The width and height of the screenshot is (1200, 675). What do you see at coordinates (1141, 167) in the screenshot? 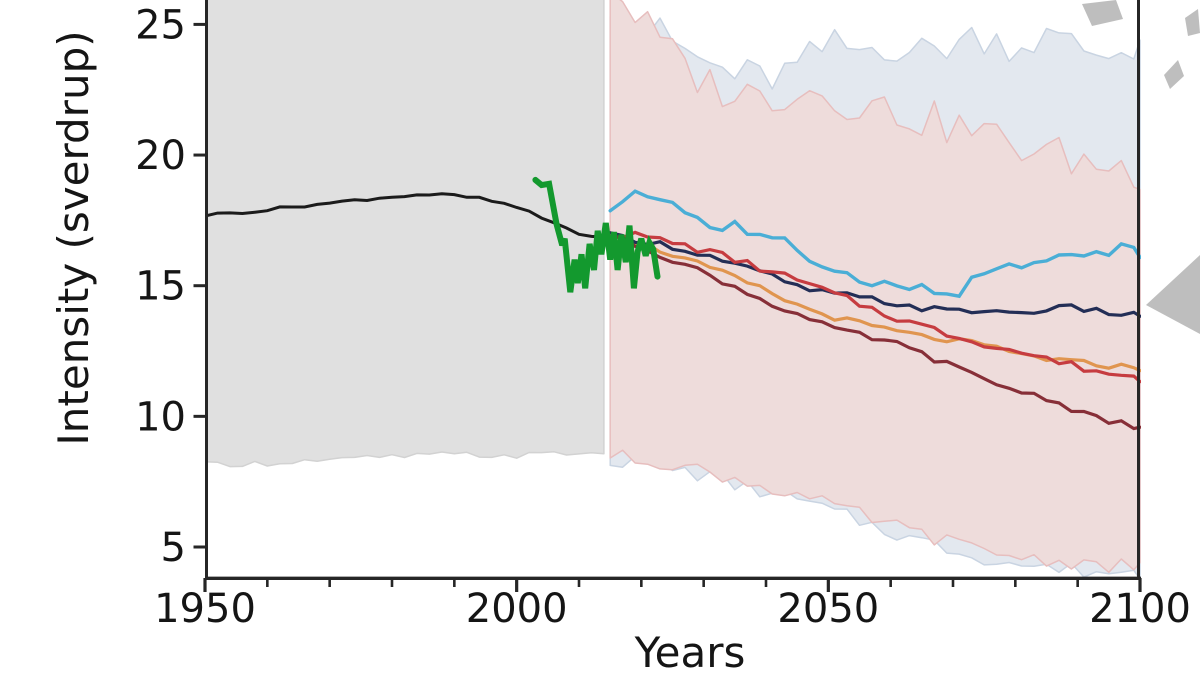
I see `watermark-fragments` at bounding box center [1141, 167].